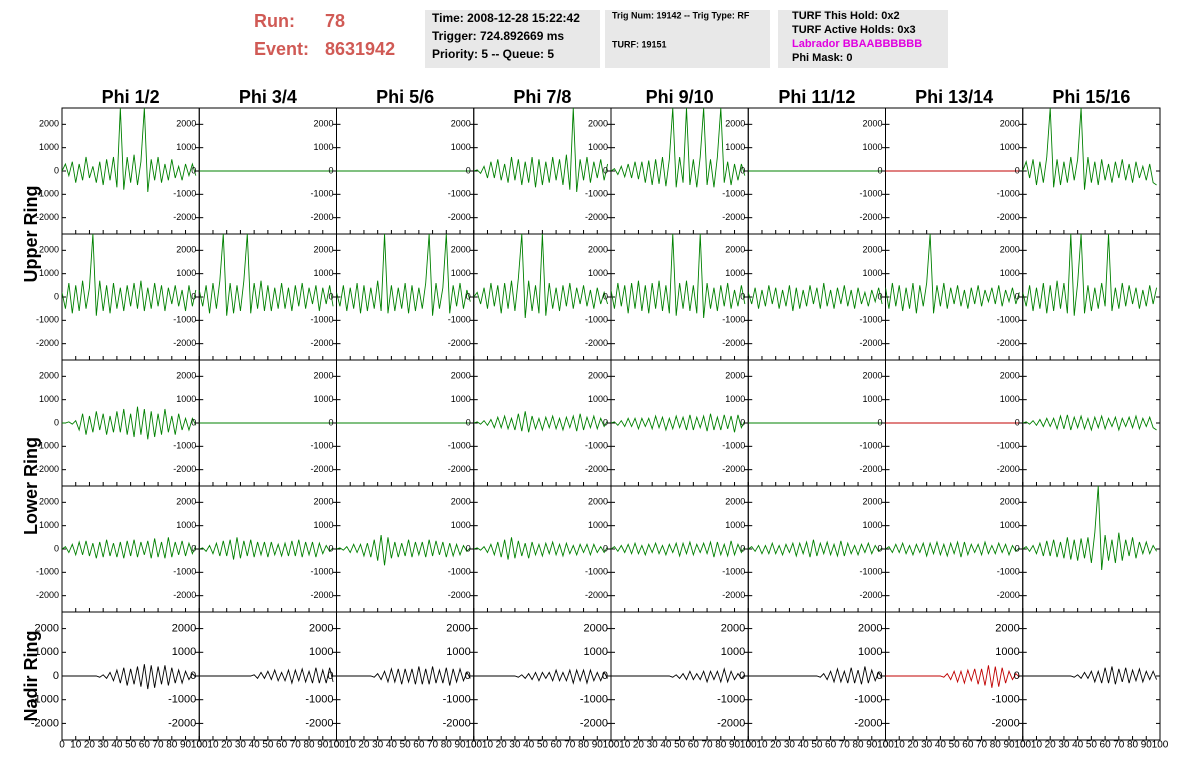  Describe the element at coordinates (1160, 745) in the screenshot. I see `x-tick-label: 100` at that location.